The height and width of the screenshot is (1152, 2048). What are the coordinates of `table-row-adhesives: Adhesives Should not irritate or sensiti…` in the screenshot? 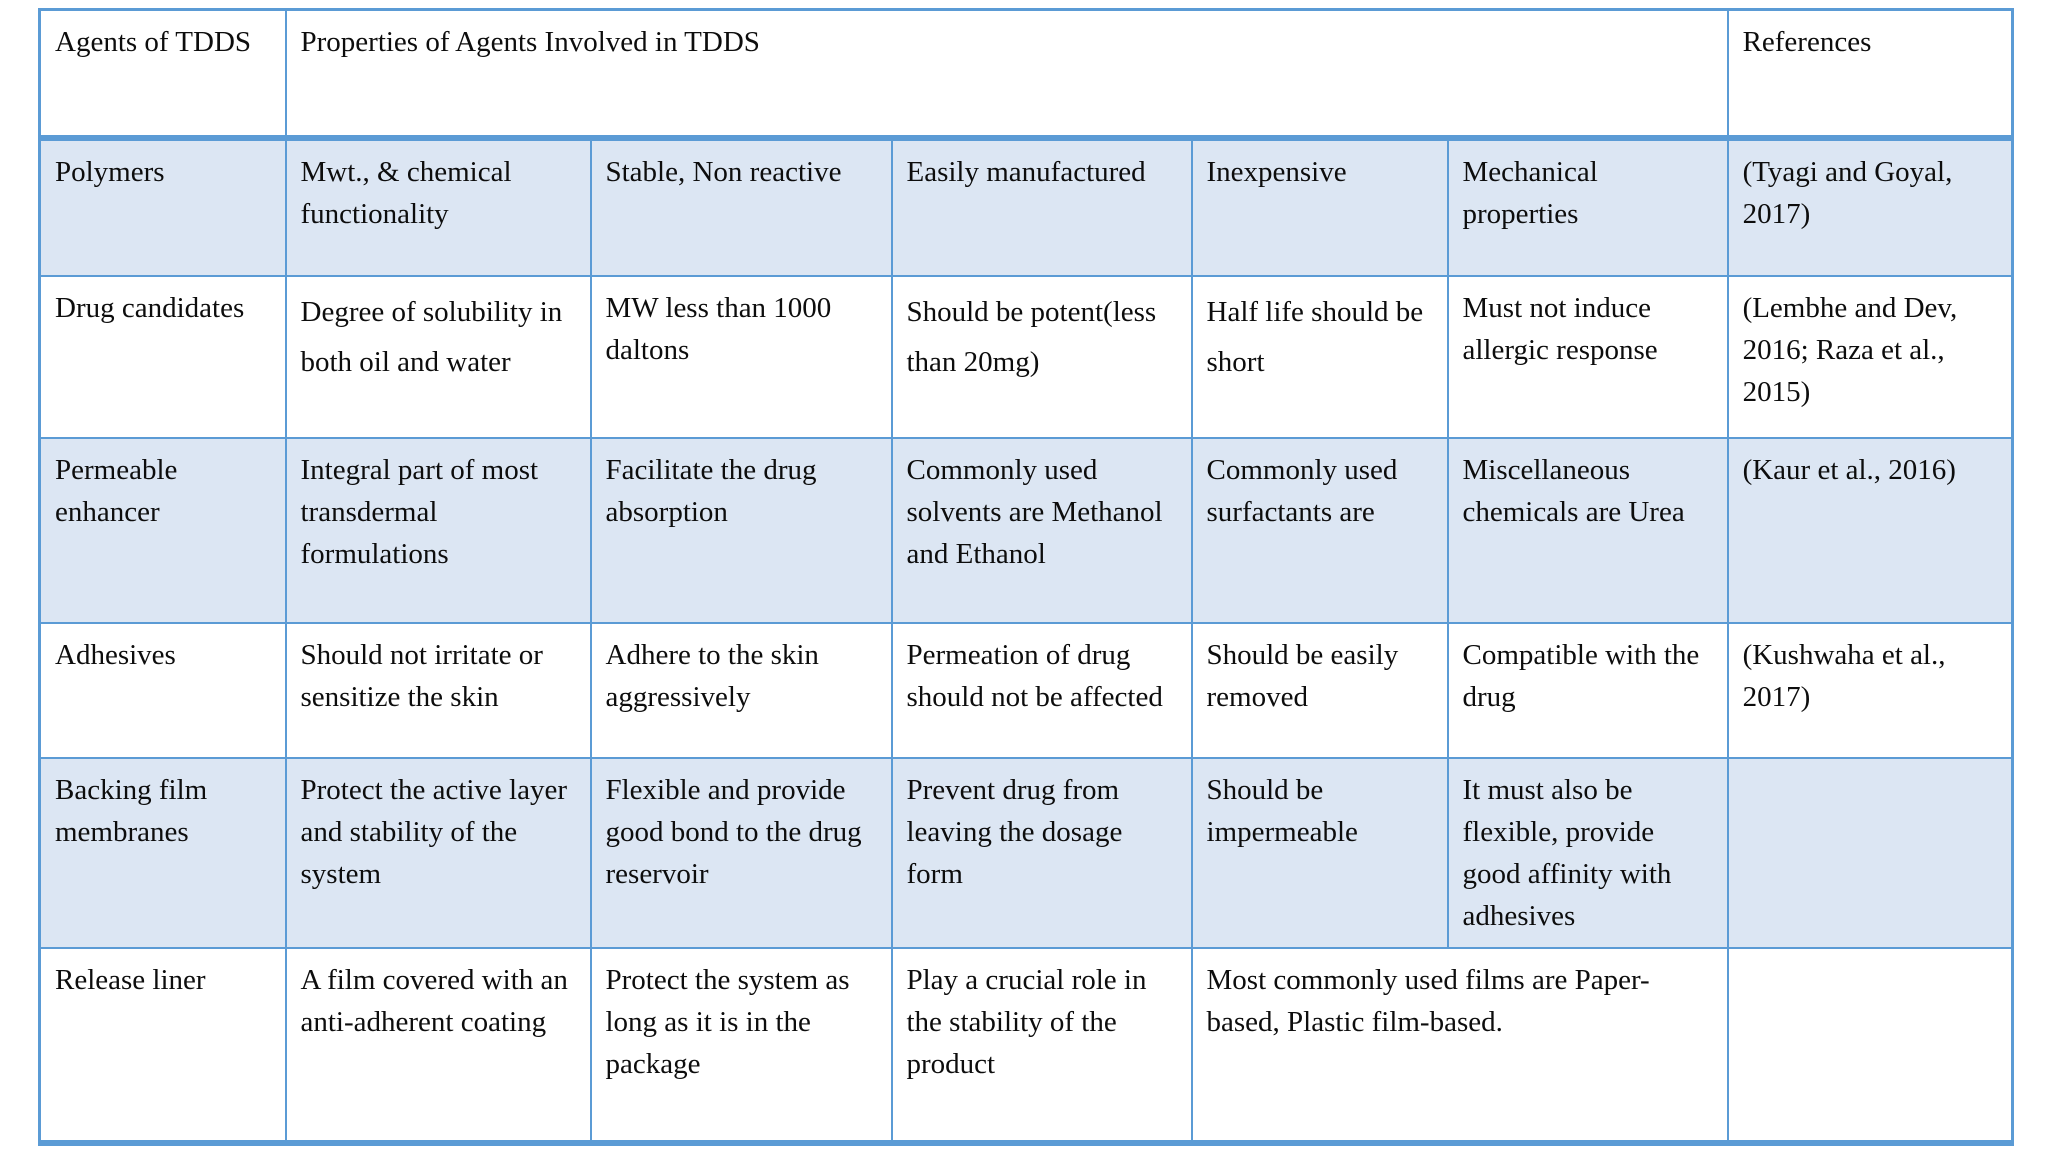 It's located at (1026, 690).